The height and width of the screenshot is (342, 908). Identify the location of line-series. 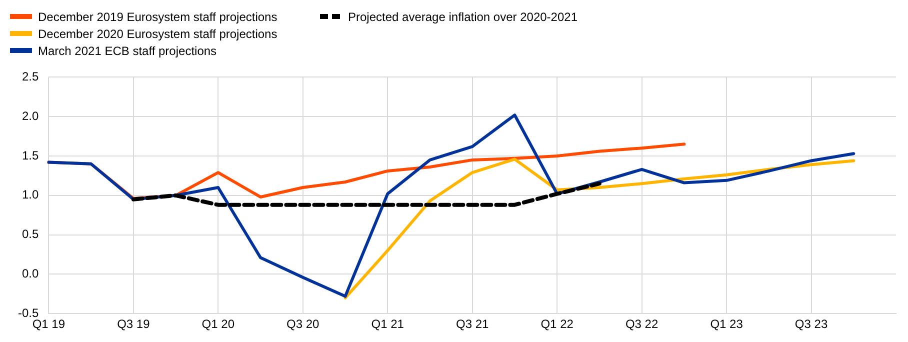
(366, 194).